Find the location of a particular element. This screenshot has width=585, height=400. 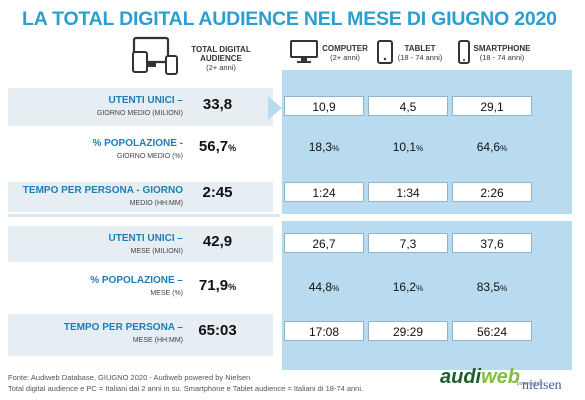

table-cell: 16,2% is located at coordinates (408, 287).